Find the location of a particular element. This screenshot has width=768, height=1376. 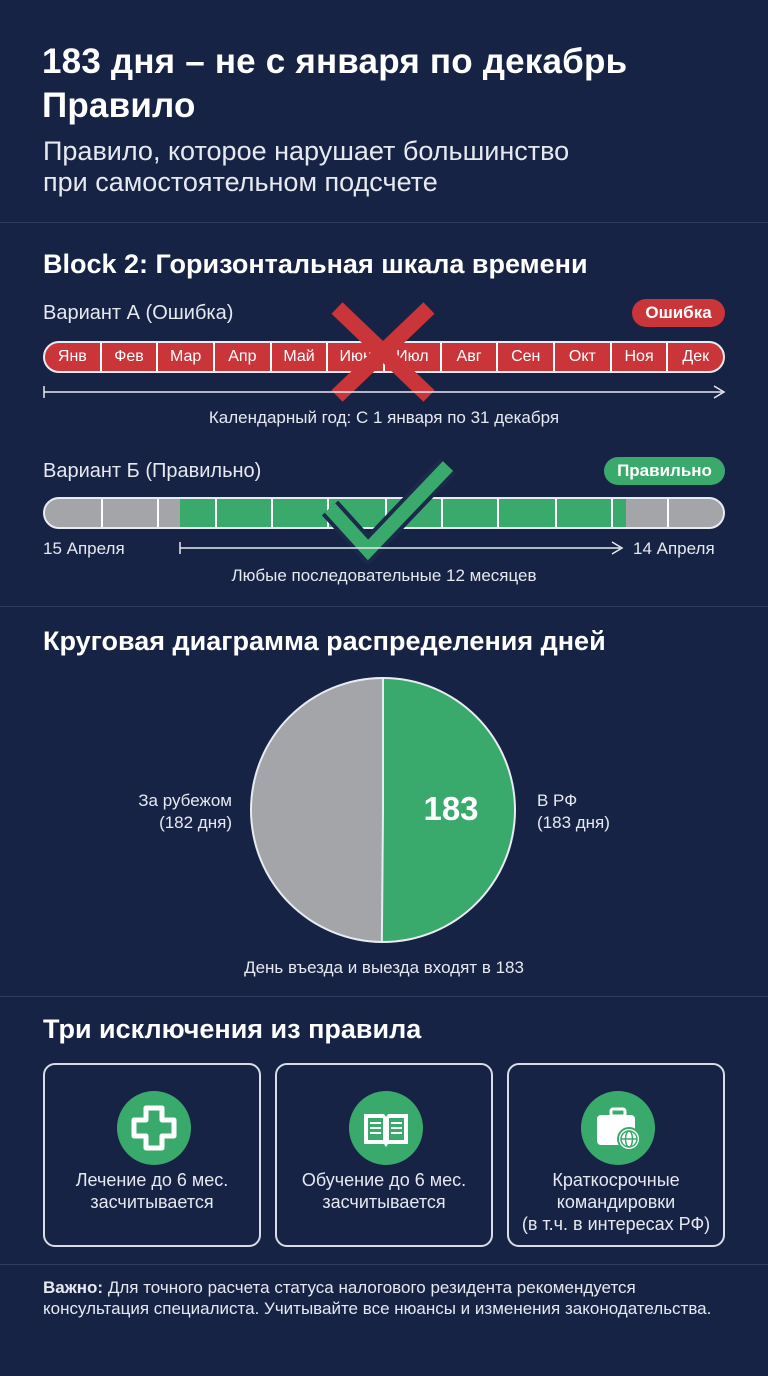

period-end-label: 14 Апреля is located at coordinates (674, 548).